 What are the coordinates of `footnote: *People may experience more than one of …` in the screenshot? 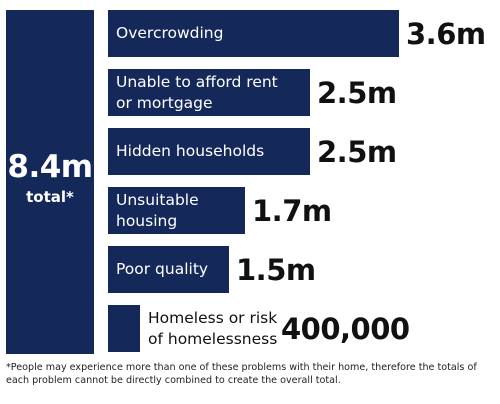 It's located at (241, 374).